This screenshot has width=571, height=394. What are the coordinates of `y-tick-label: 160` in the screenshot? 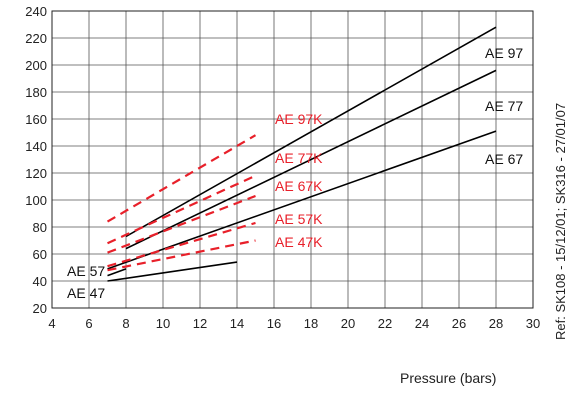 It's located at (36, 119).